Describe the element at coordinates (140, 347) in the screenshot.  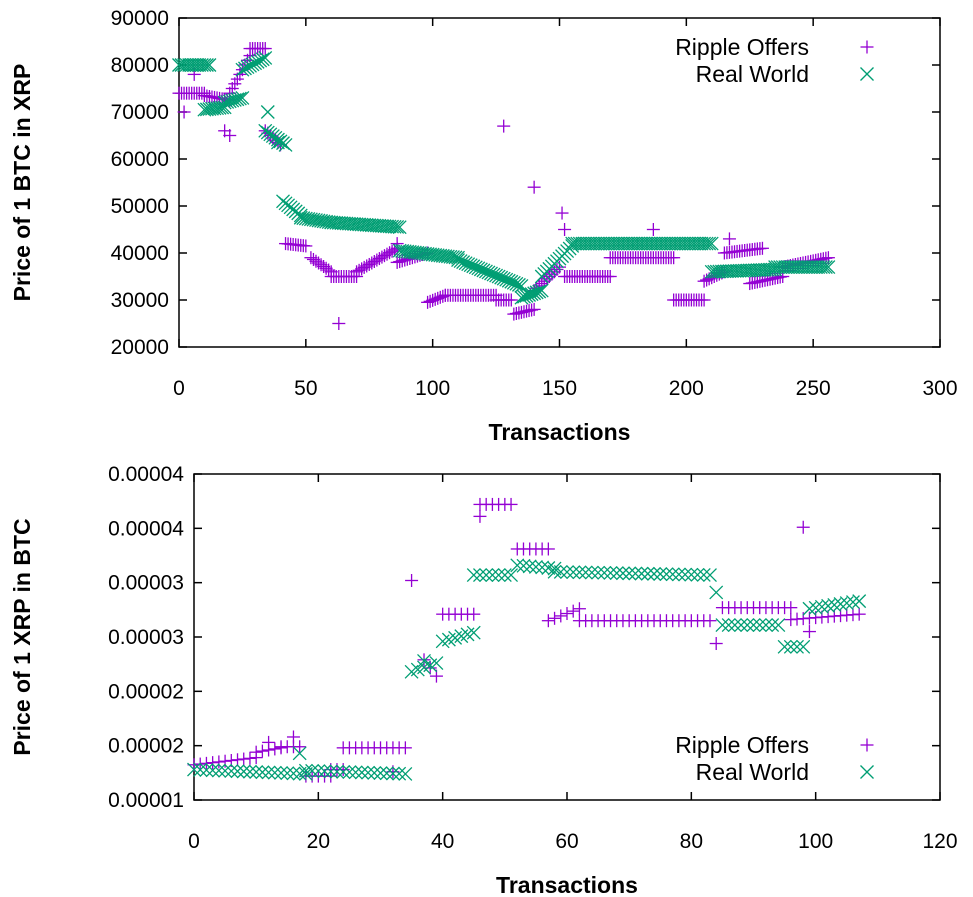
I see `y-tick-label: 20000` at that location.